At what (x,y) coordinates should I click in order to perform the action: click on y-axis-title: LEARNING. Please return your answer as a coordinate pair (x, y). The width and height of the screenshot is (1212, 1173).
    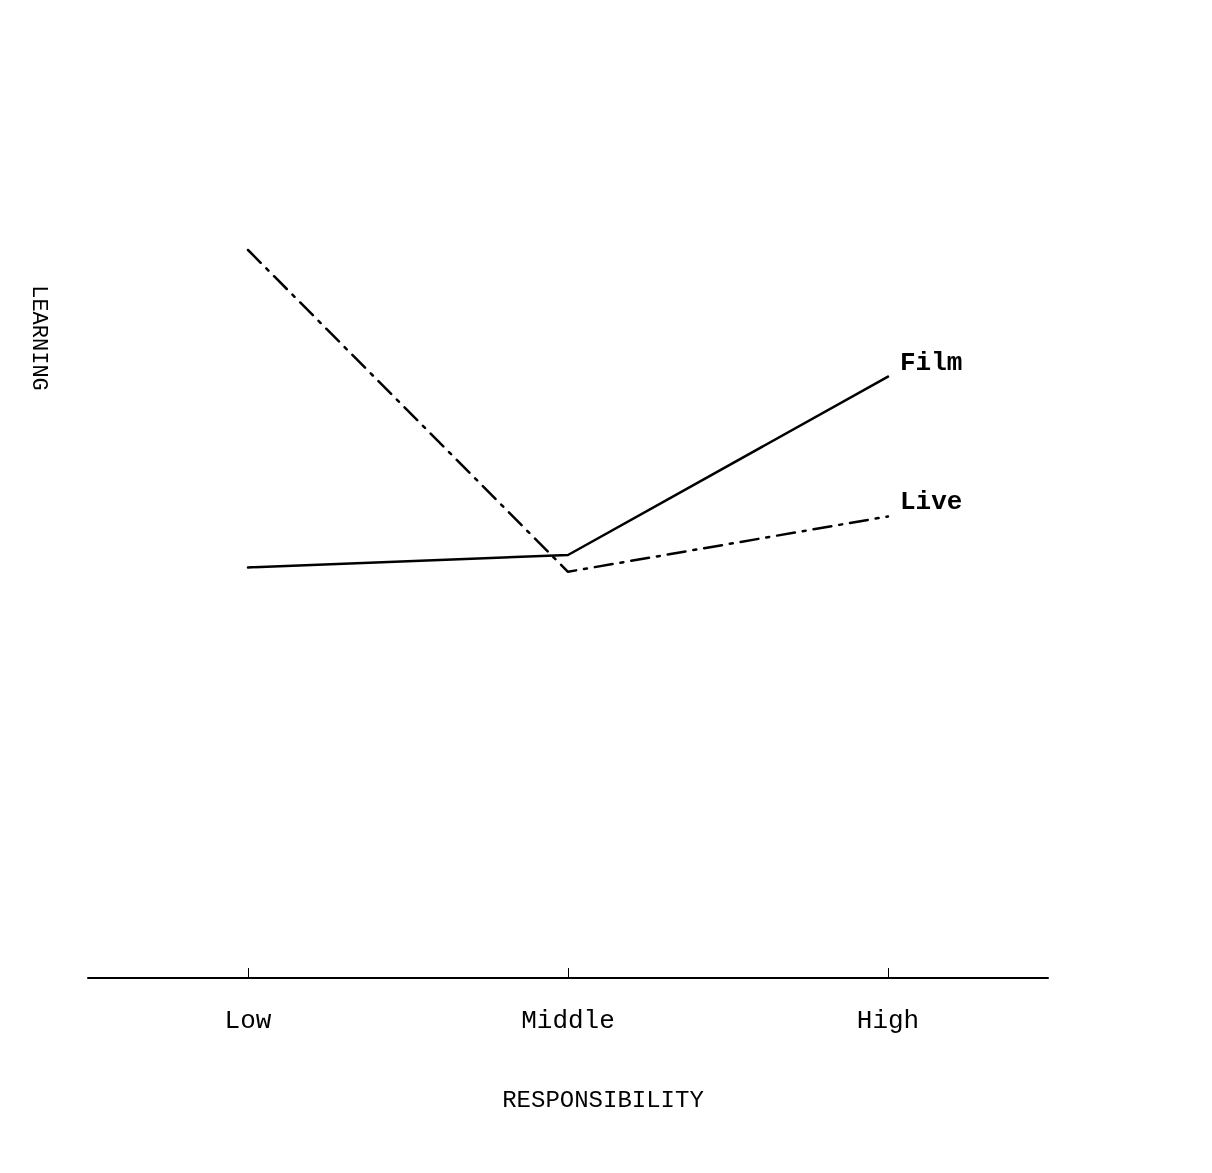
    Looking at the image, I should click on (38, 338).